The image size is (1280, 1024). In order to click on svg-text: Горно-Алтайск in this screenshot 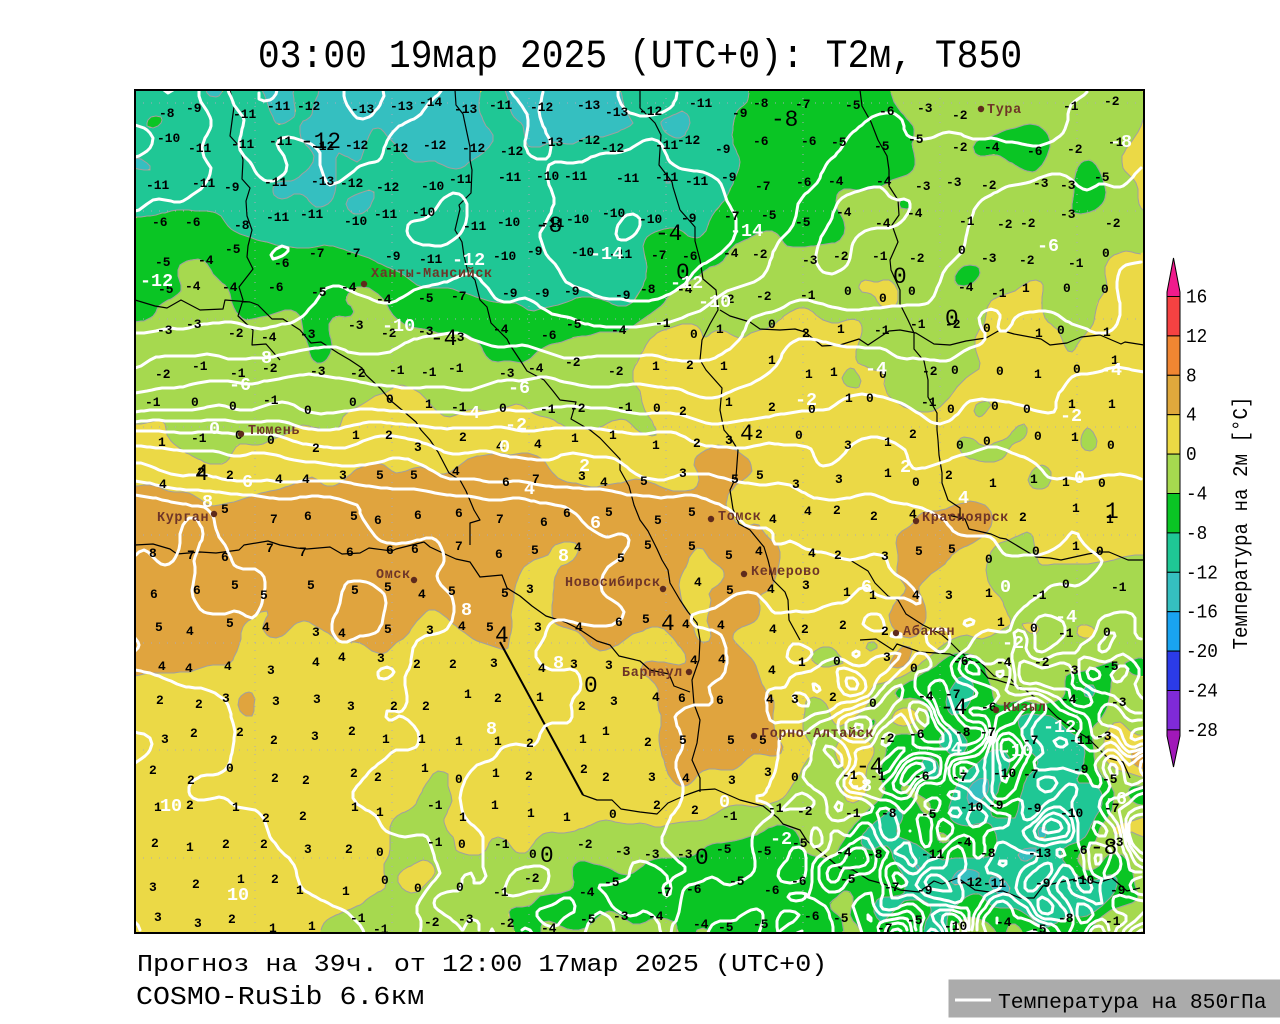, I will do `click(817, 734)`.